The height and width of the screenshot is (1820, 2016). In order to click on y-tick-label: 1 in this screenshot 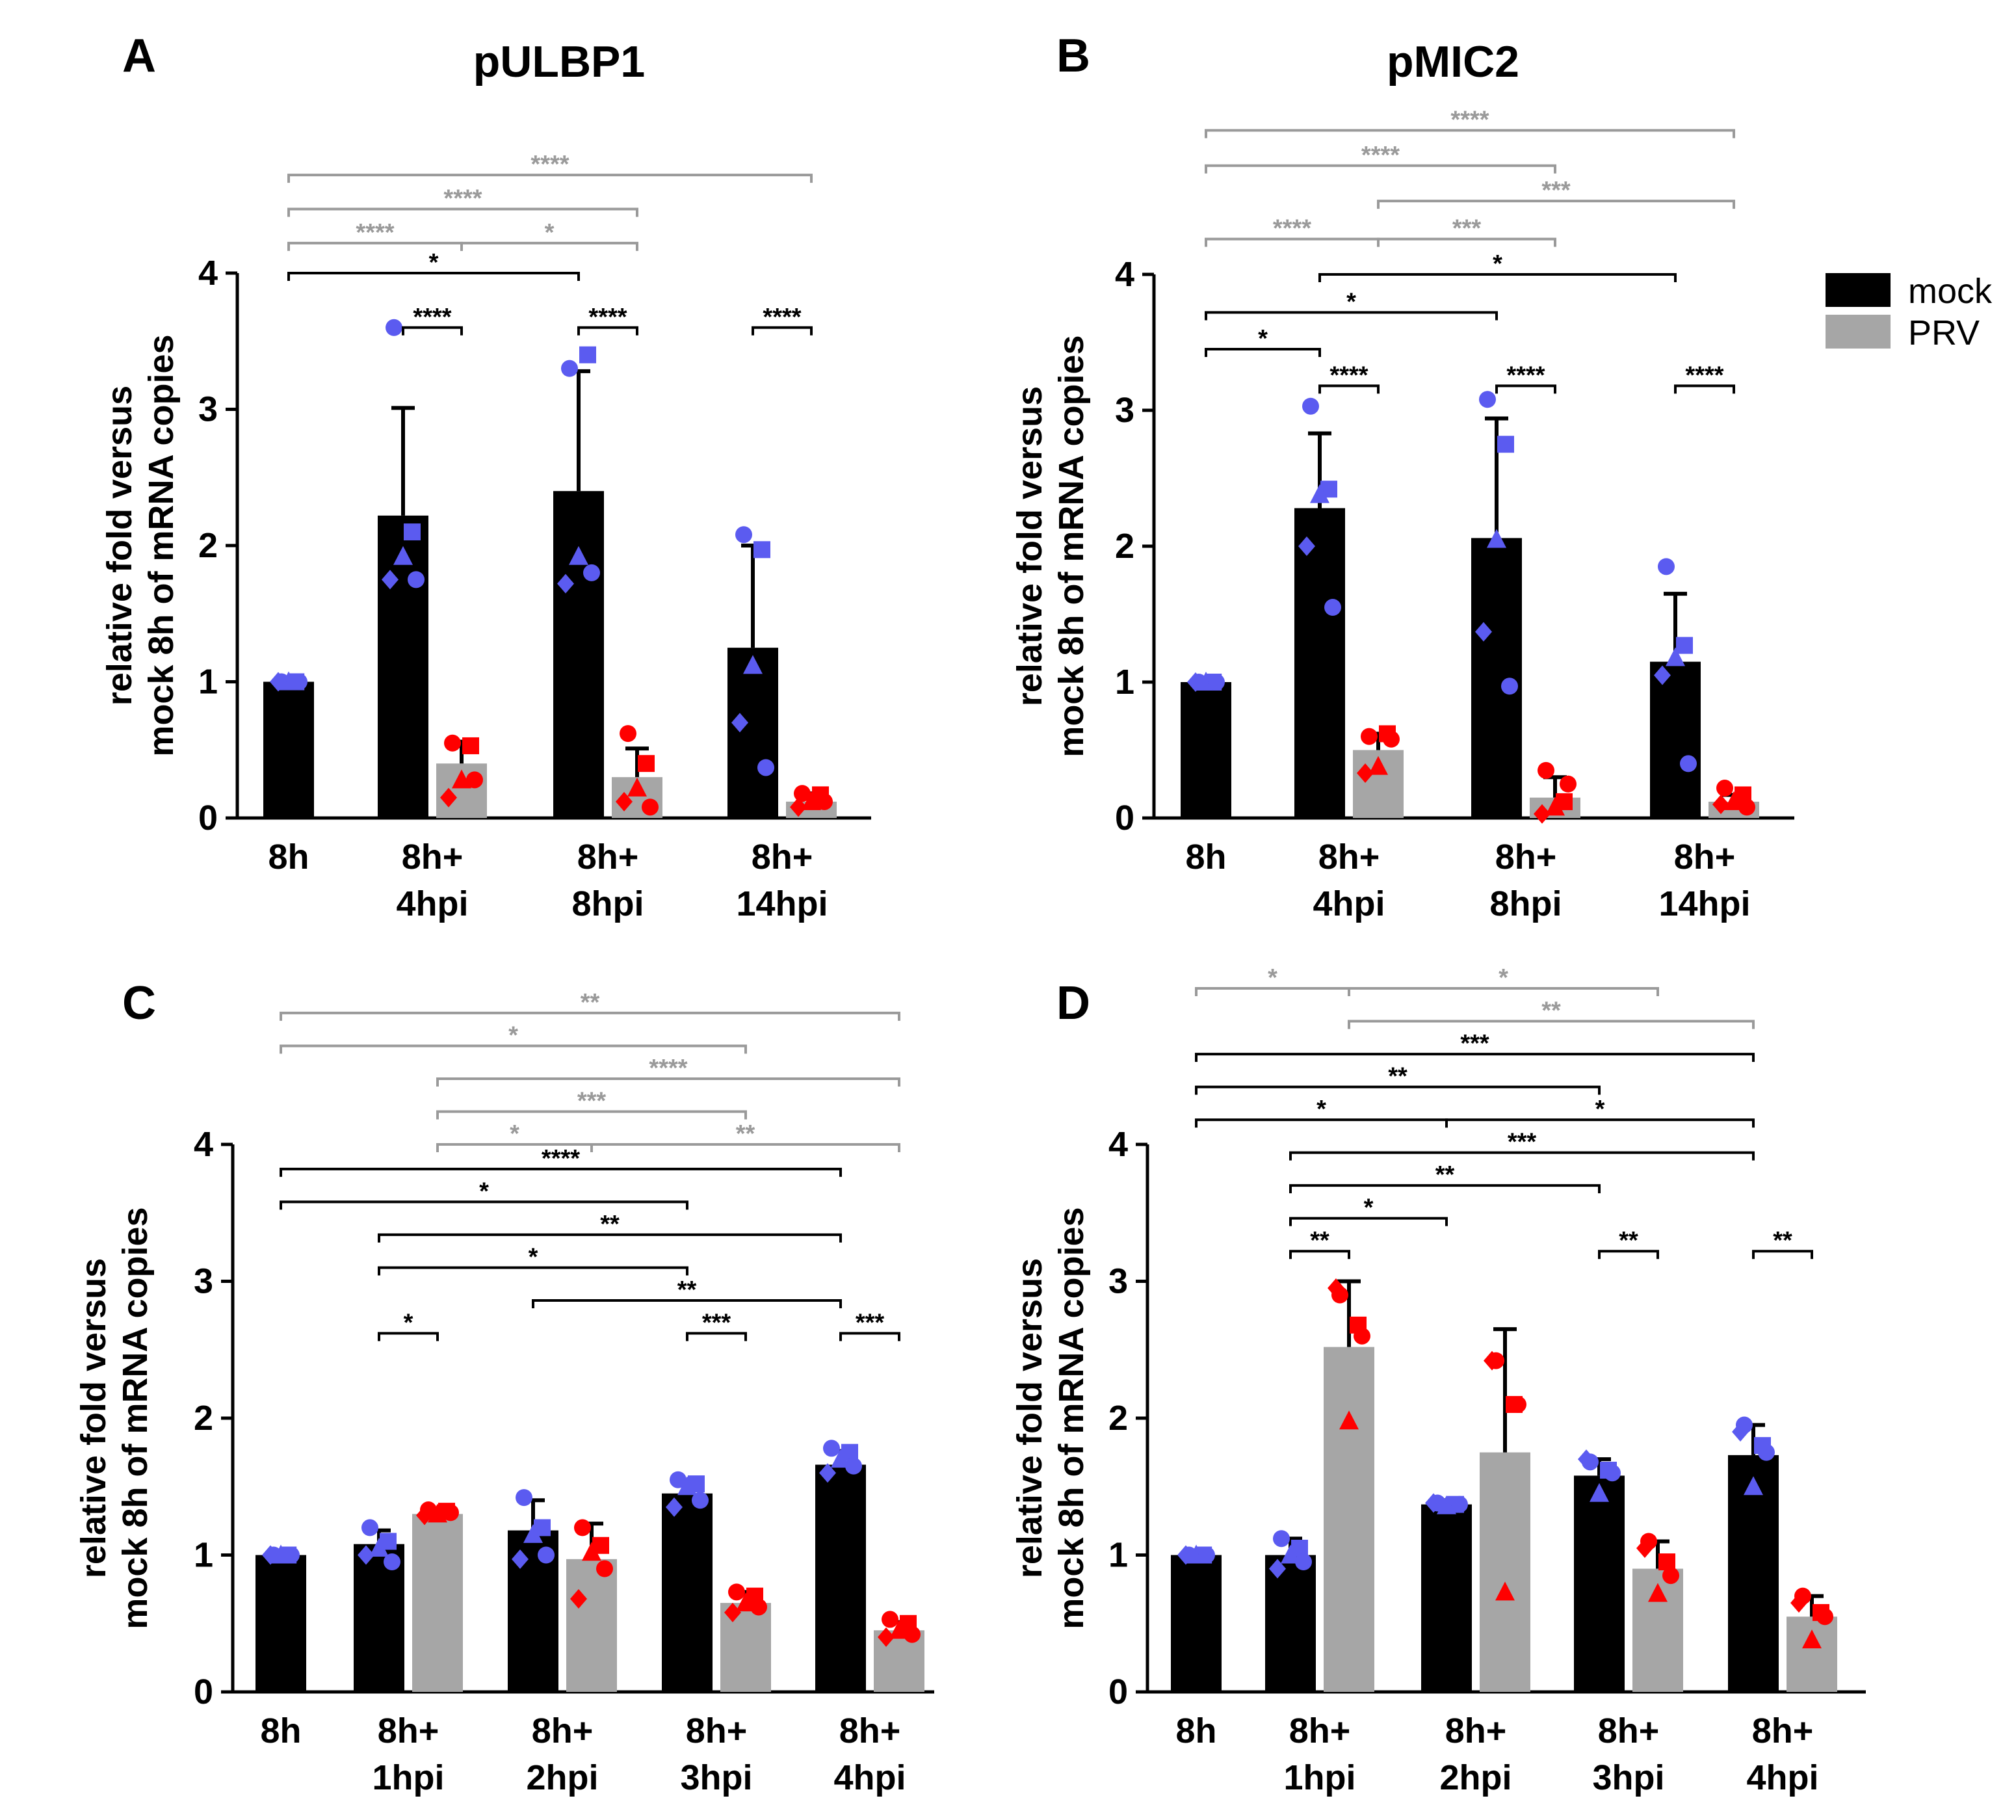, I will do `click(208, 682)`.